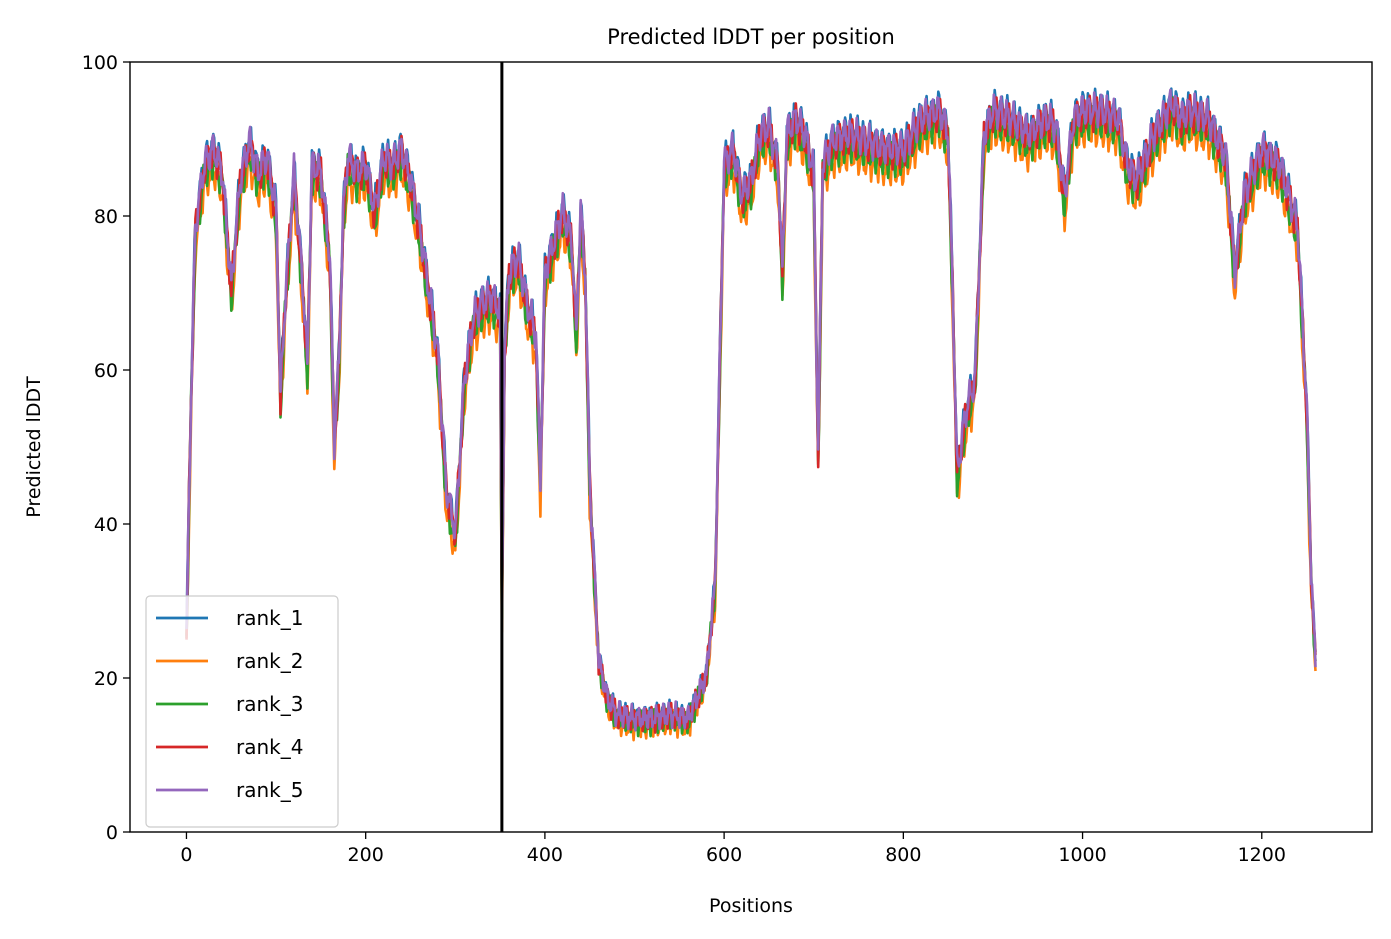 The height and width of the screenshot is (939, 1391). I want to click on x-tick-label: 1200, so click(1262, 855).